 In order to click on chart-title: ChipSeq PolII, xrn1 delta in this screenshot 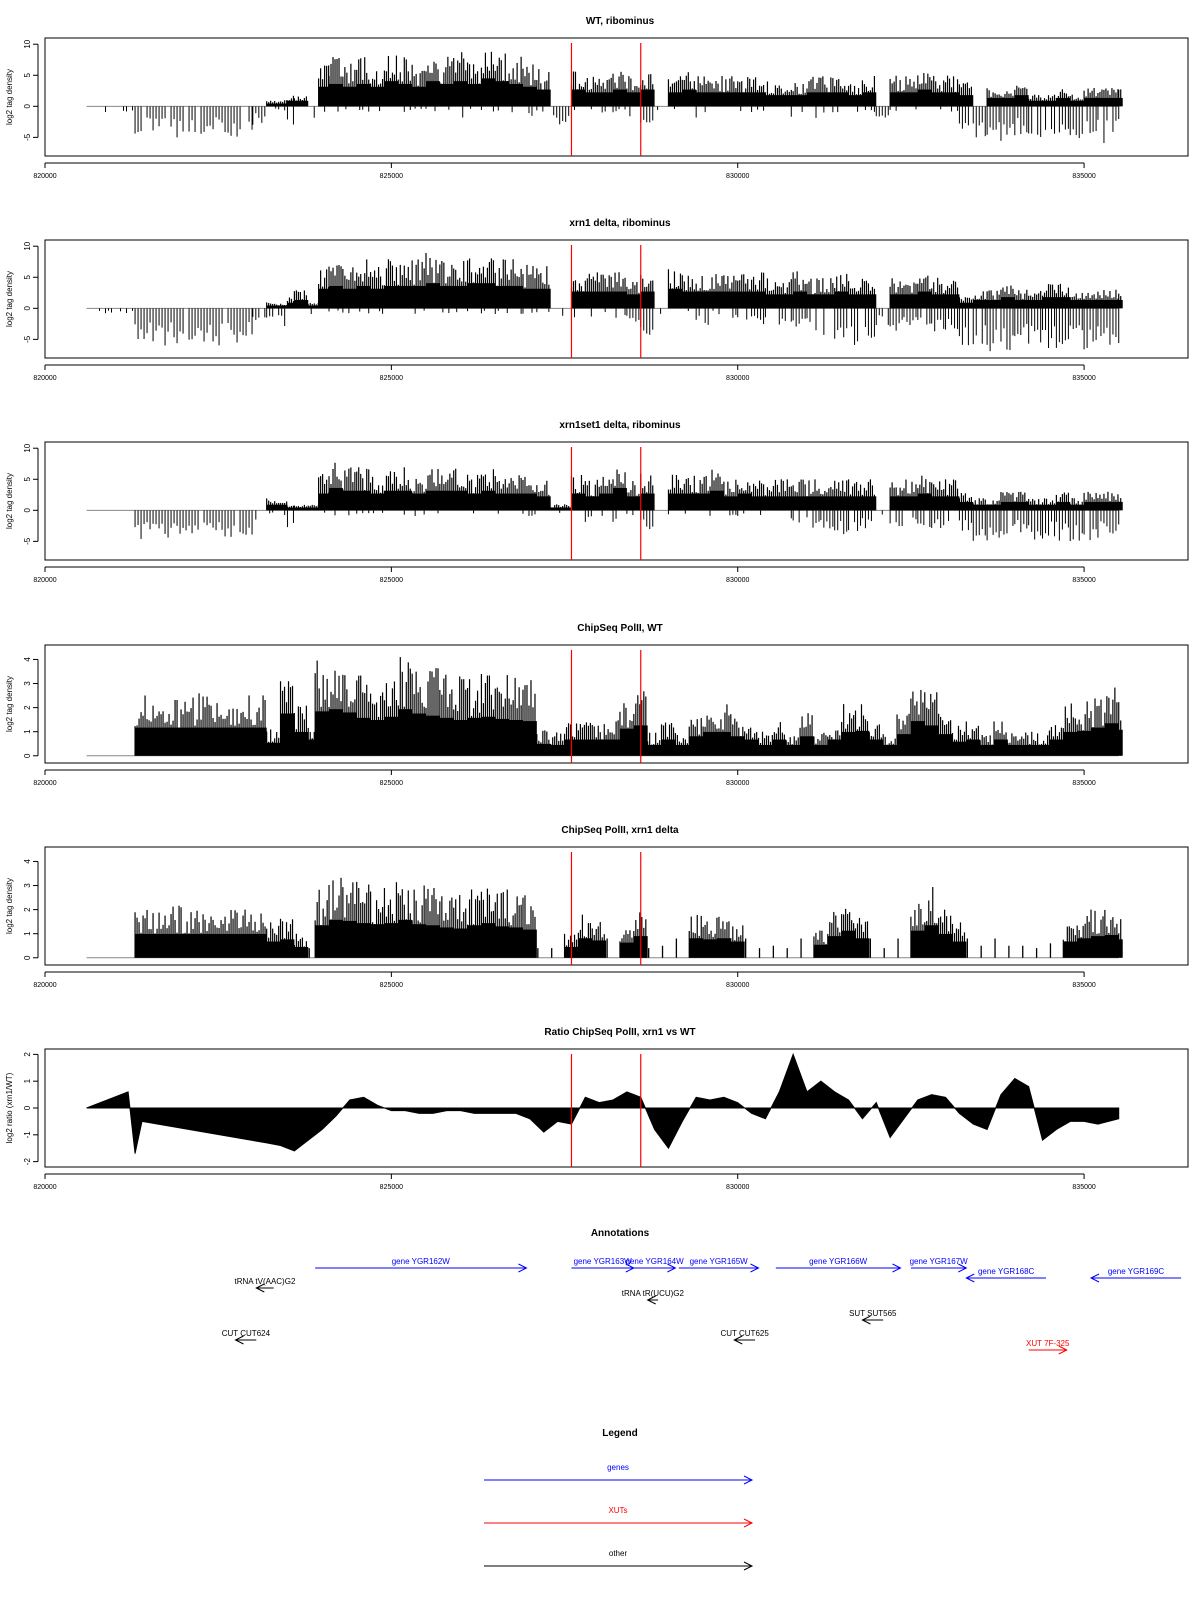, I will do `click(620, 830)`.